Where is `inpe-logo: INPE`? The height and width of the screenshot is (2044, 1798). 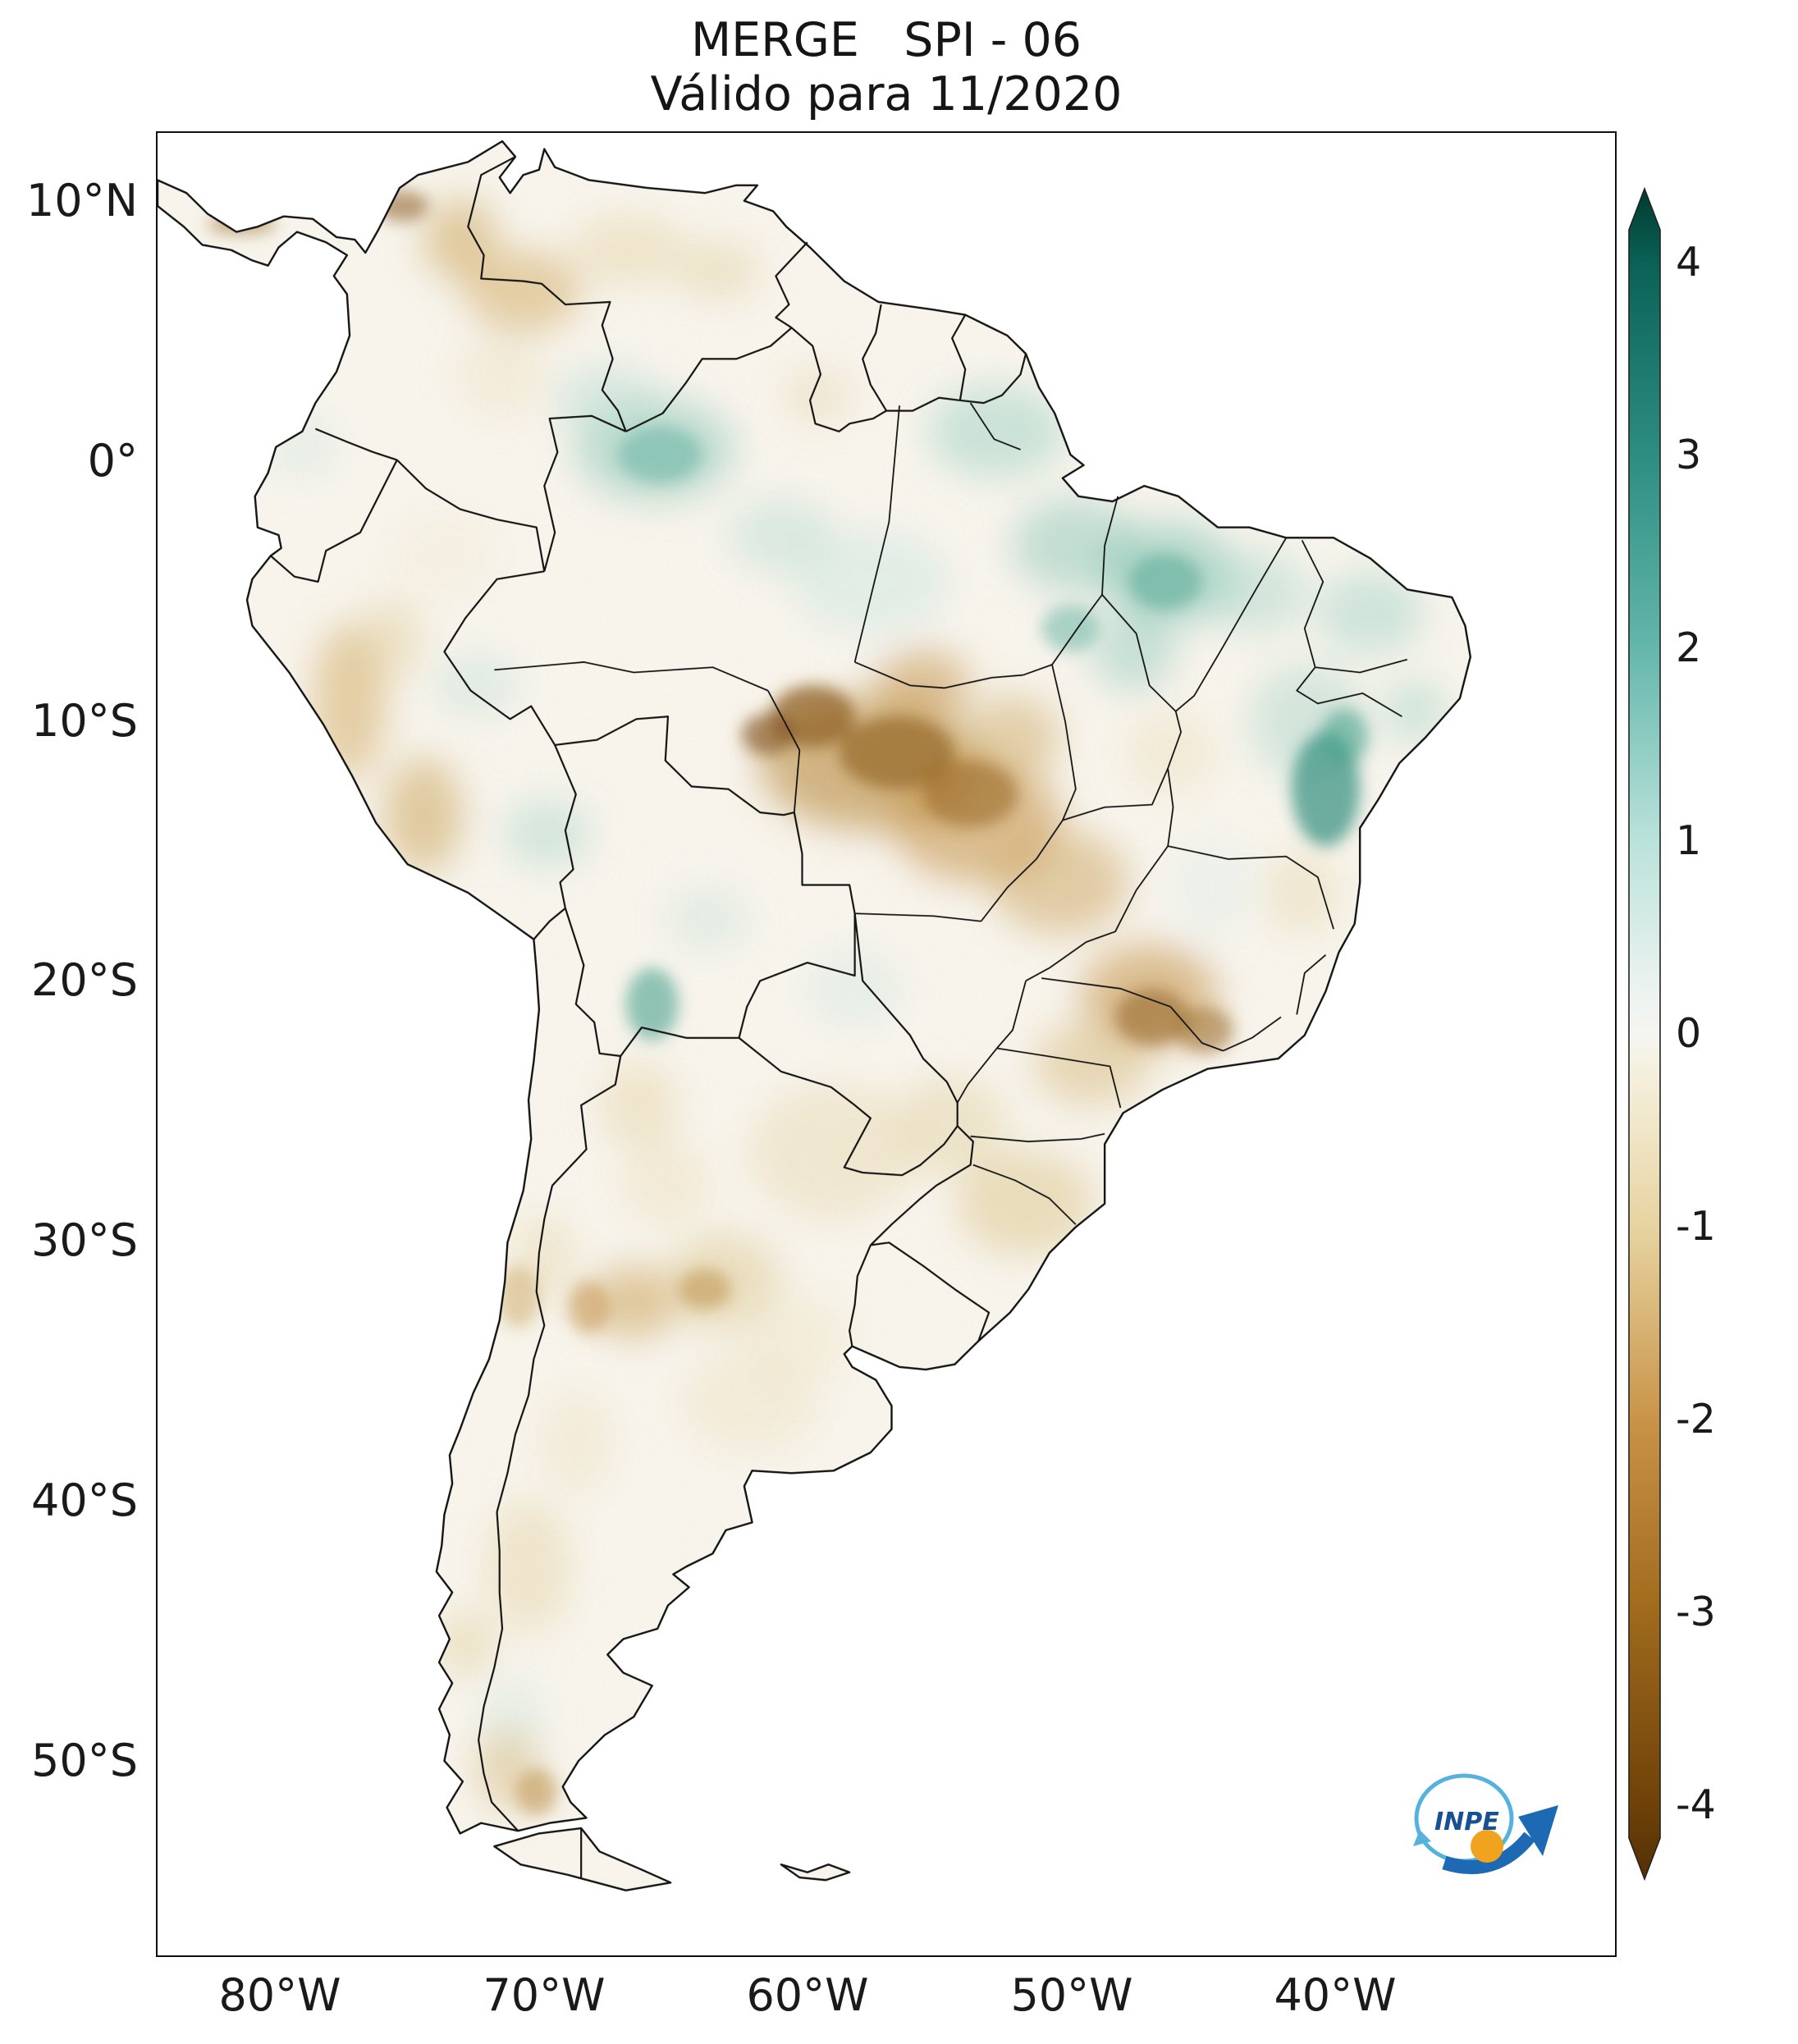 inpe-logo: INPE is located at coordinates (1485, 1817).